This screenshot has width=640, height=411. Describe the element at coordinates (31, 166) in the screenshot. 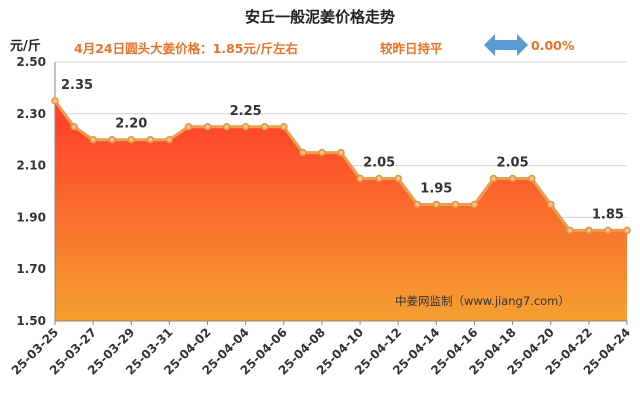

I see `y-tick-label: 2.10` at that location.